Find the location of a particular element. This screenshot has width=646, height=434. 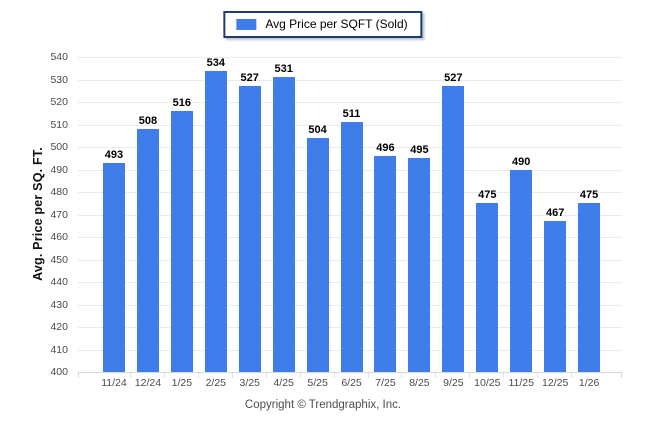

bar-slot: 490 is located at coordinates (521, 217).